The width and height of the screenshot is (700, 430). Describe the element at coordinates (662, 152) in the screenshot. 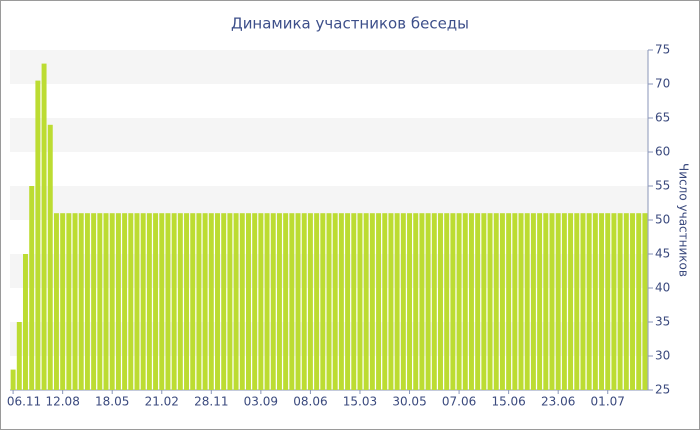

I see `y-tick-label: 60` at that location.